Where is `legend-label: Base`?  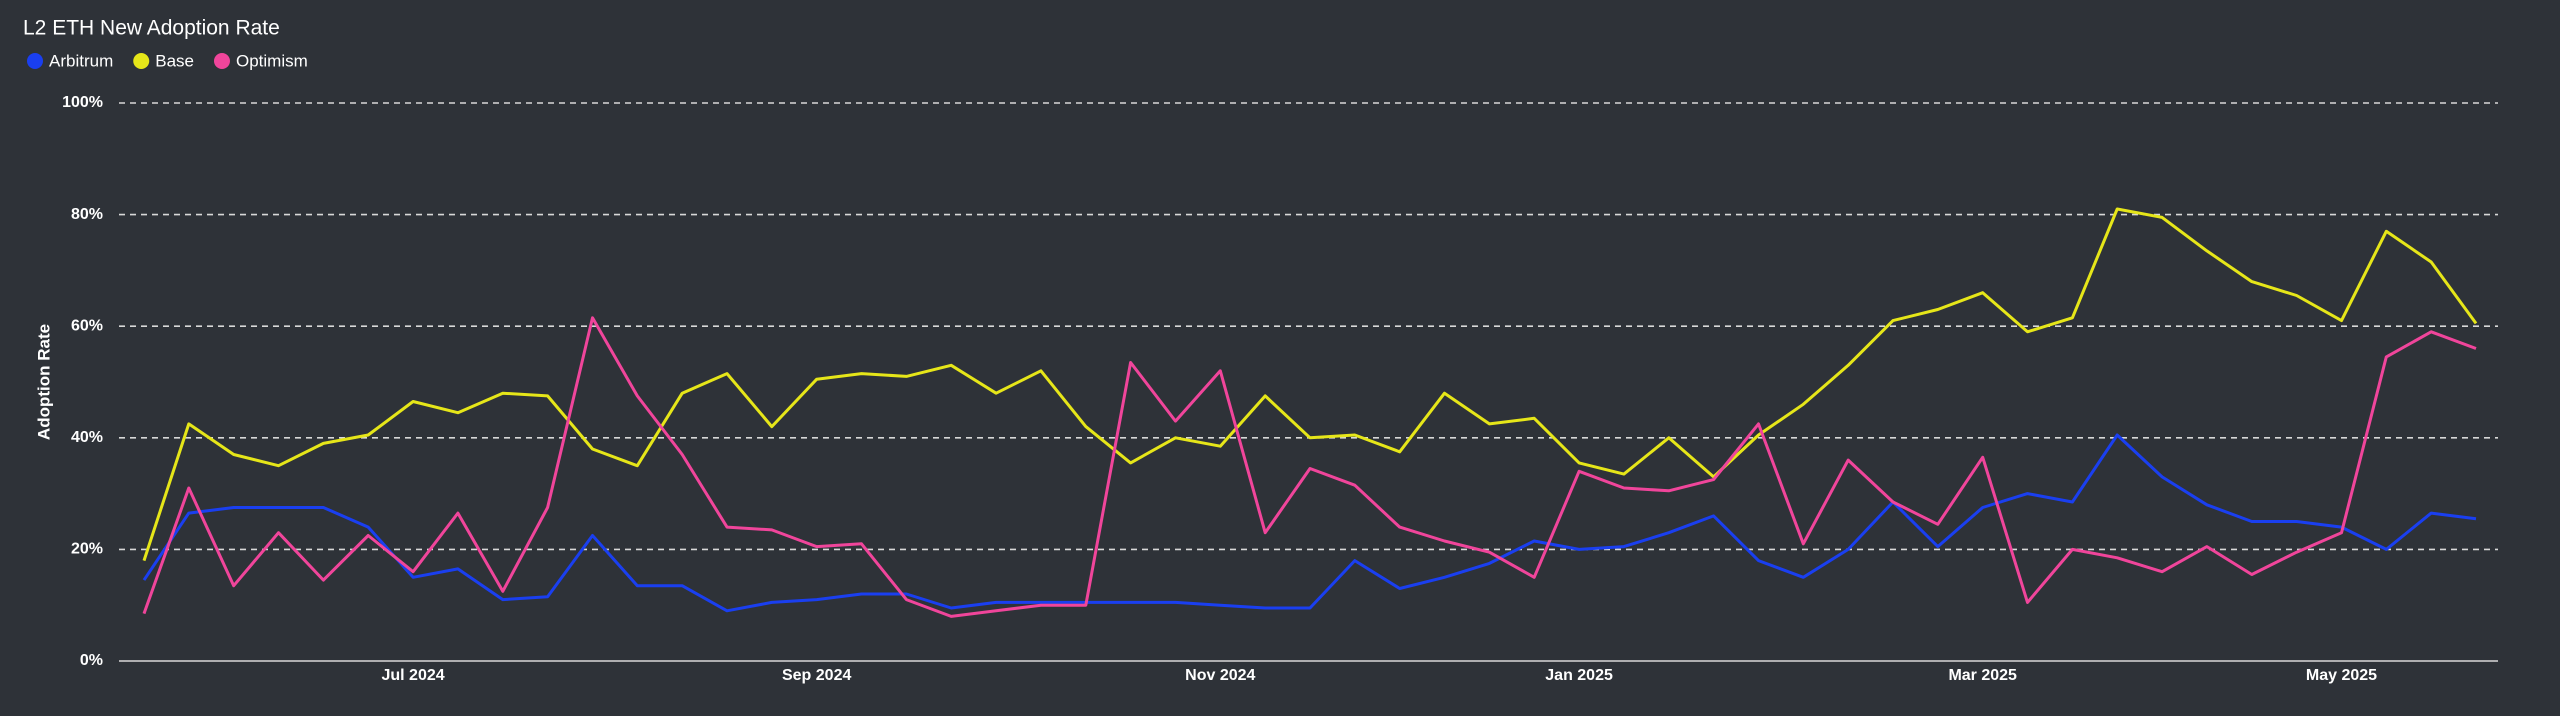 legend-label: Base is located at coordinates (174, 60).